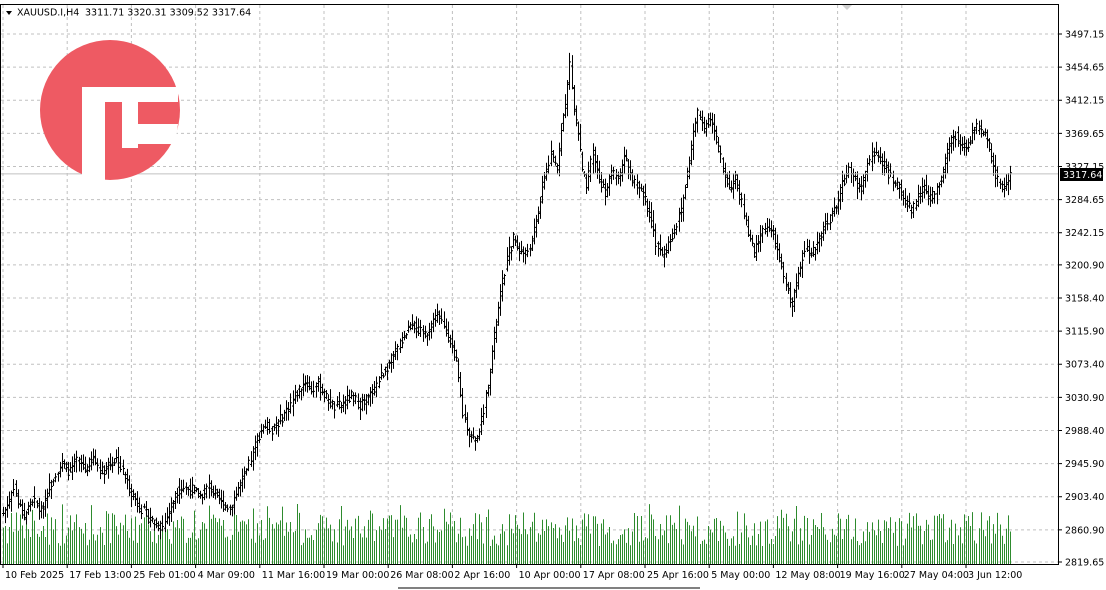  Describe the element at coordinates (1084, 233) in the screenshot. I see `y-tick-label: 3242.15` at that location.